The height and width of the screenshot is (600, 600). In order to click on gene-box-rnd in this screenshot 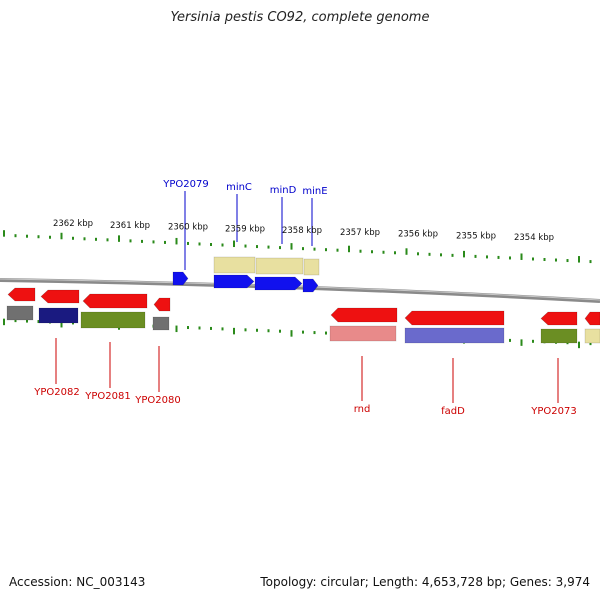, I will do `click(363, 333)`.